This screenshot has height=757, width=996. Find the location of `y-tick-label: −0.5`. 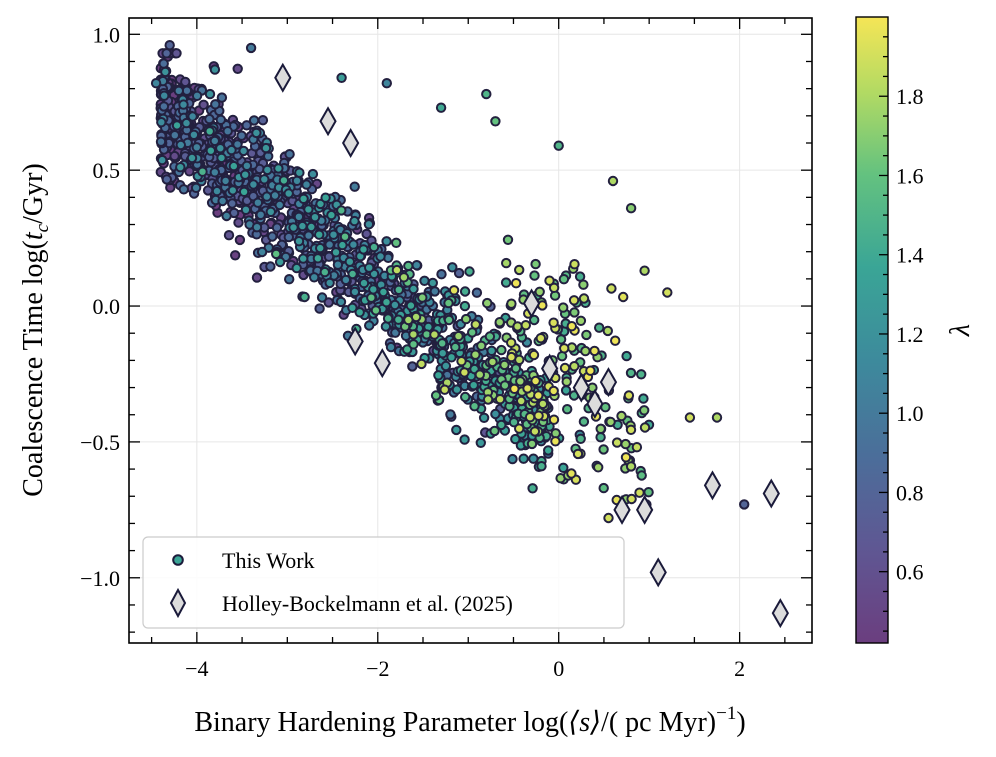

y-tick-label: −0.5 is located at coordinates (100, 442).